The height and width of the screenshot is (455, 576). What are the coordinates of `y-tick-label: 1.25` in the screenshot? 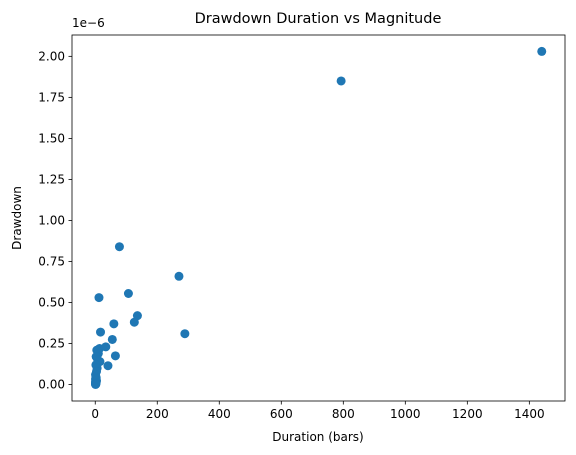 It's located at (51, 179).